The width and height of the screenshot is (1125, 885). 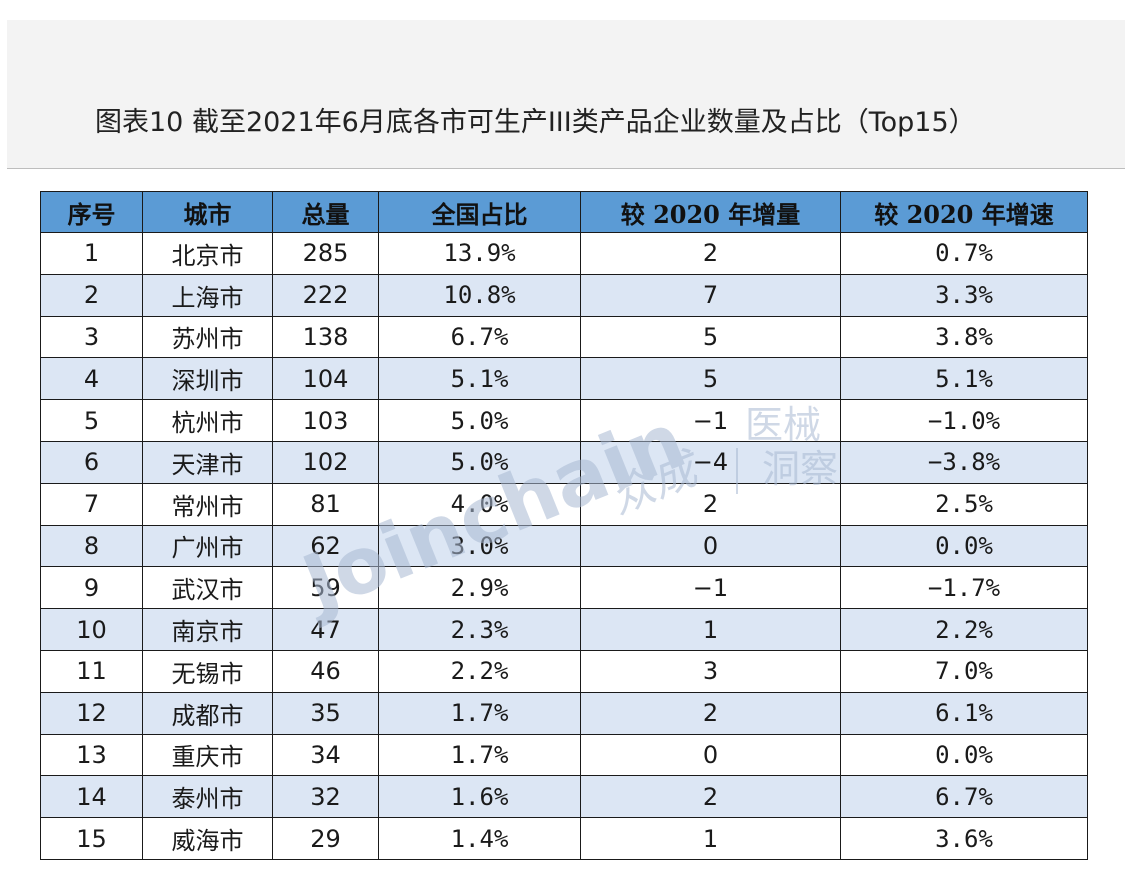 What do you see at coordinates (325, 337) in the screenshot?
I see `cell-total: 138` at bounding box center [325, 337].